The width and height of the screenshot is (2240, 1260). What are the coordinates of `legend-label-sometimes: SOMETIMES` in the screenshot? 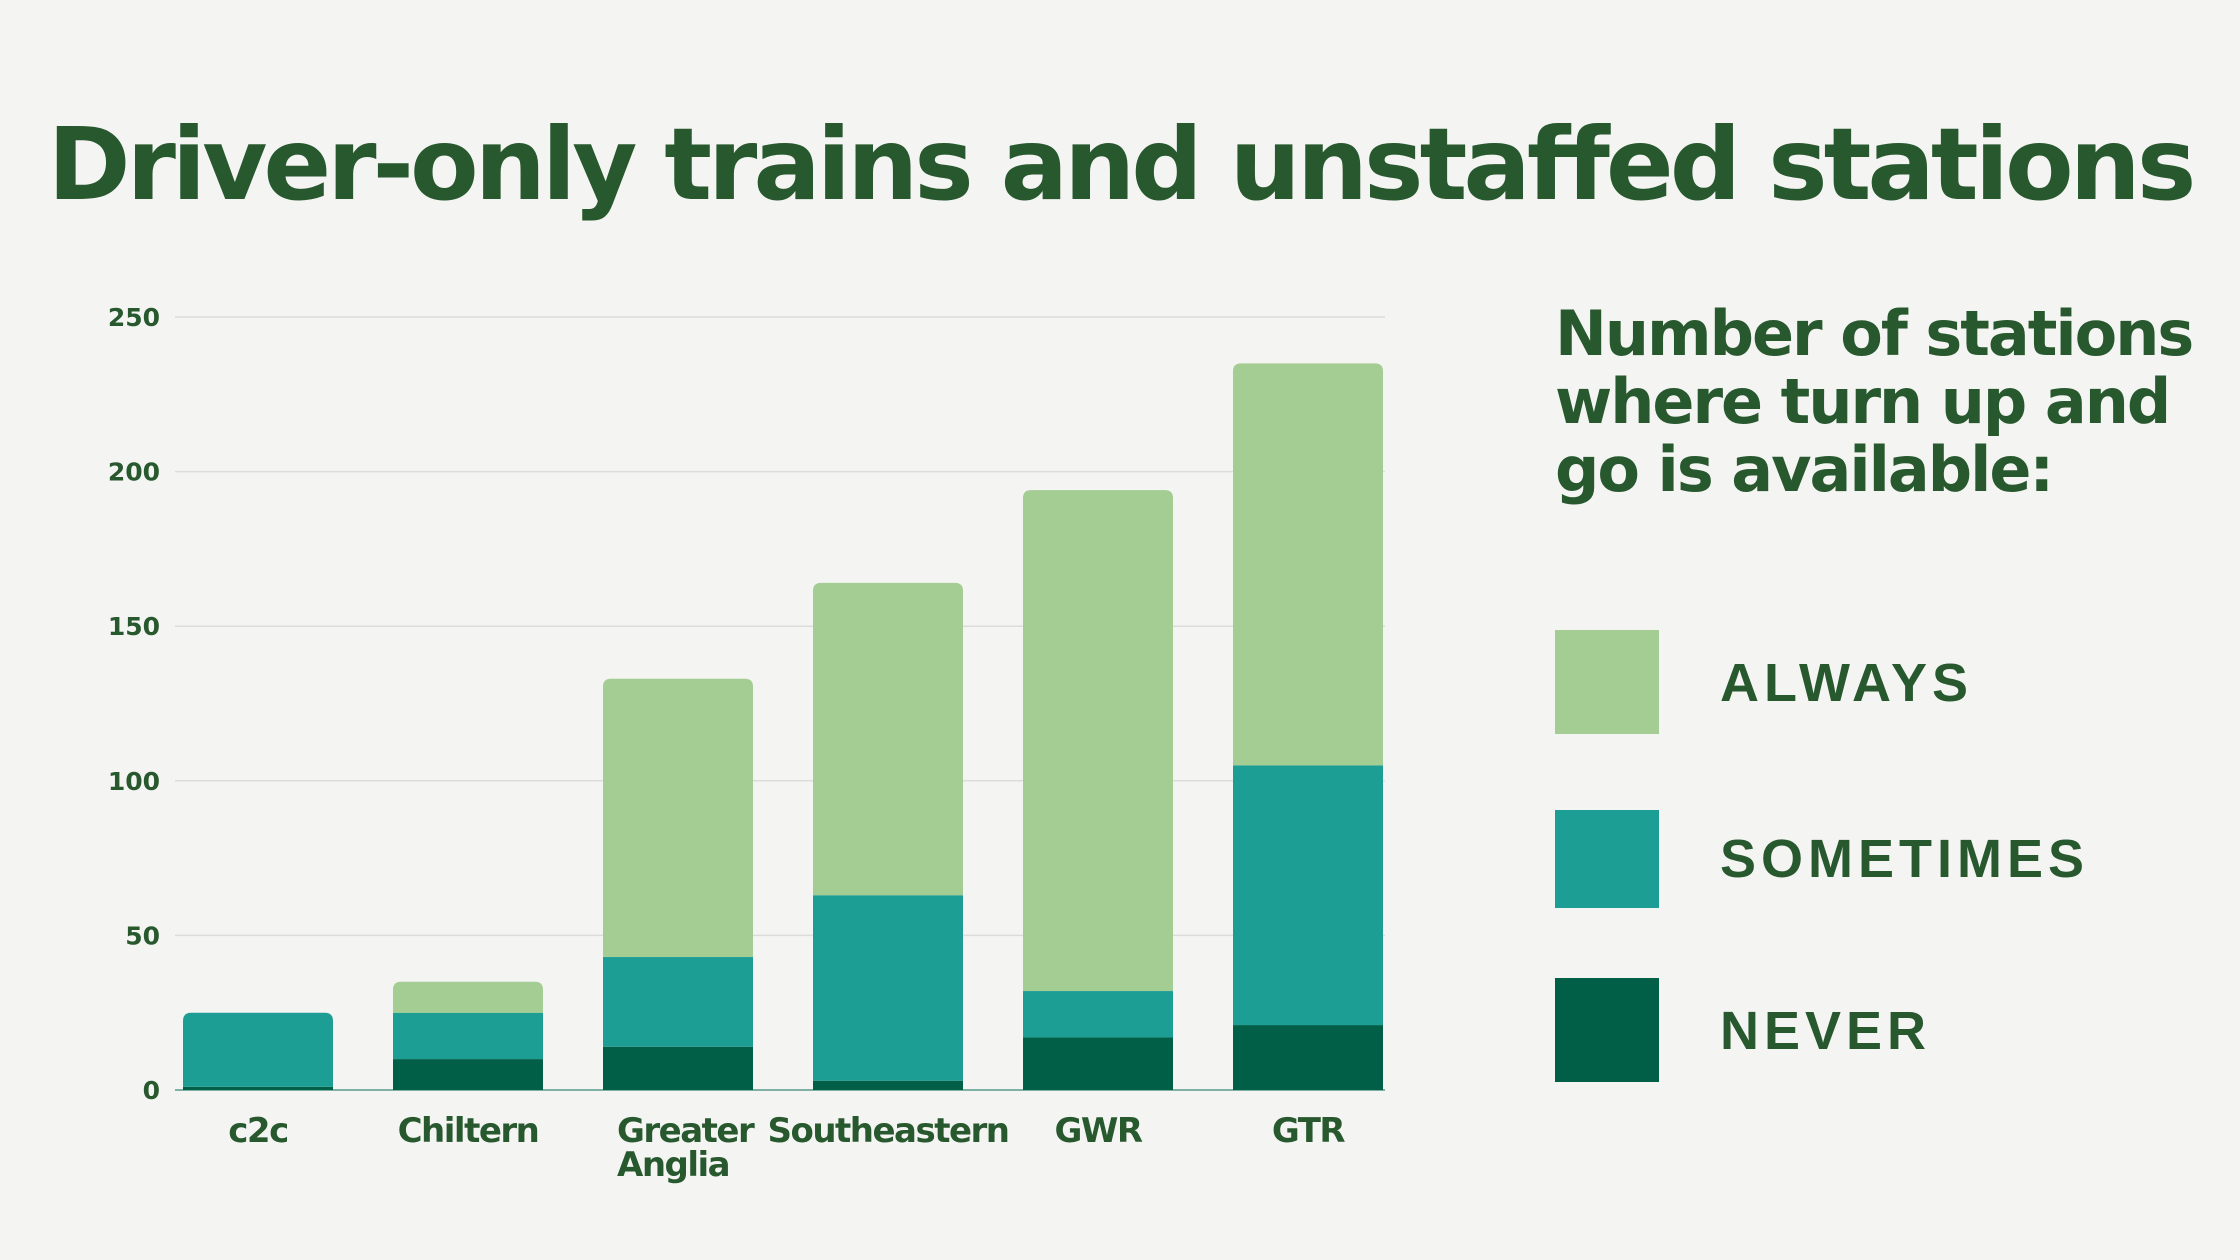 It's located at (1905, 859).